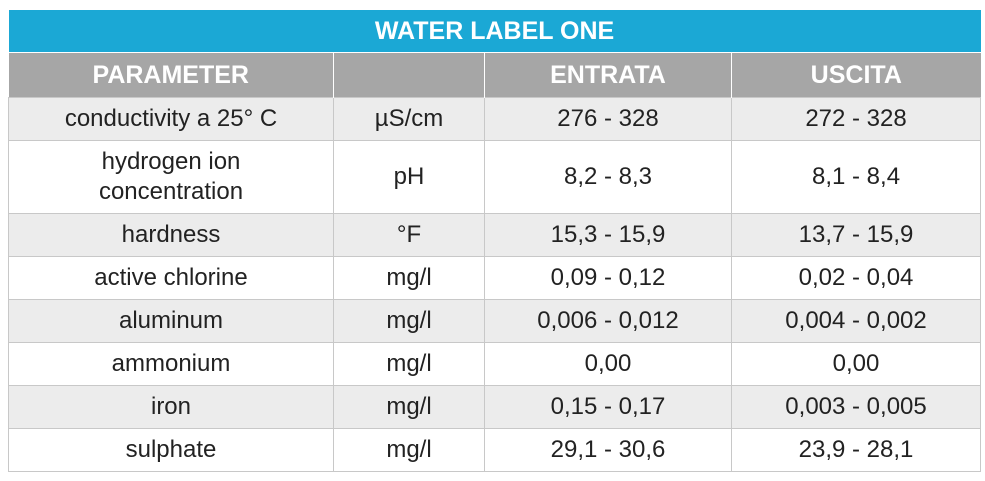 The height and width of the screenshot is (481, 985). What do you see at coordinates (409, 75) in the screenshot?
I see `header-cell` at bounding box center [409, 75].